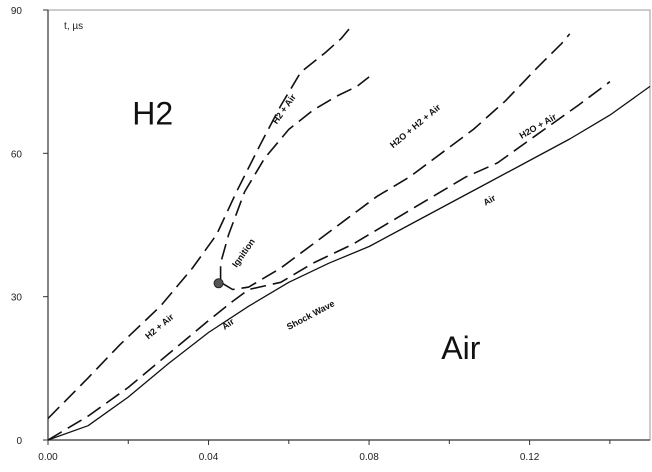 The image size is (652, 472). Describe the element at coordinates (530, 457) in the screenshot. I see `x-tick-label: 0.12` at that location.